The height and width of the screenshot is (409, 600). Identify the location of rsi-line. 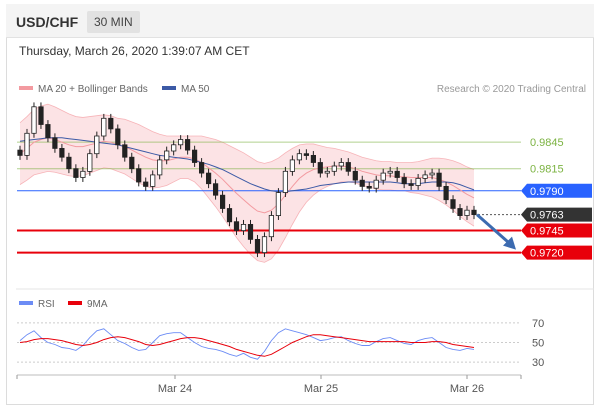
(247, 344).